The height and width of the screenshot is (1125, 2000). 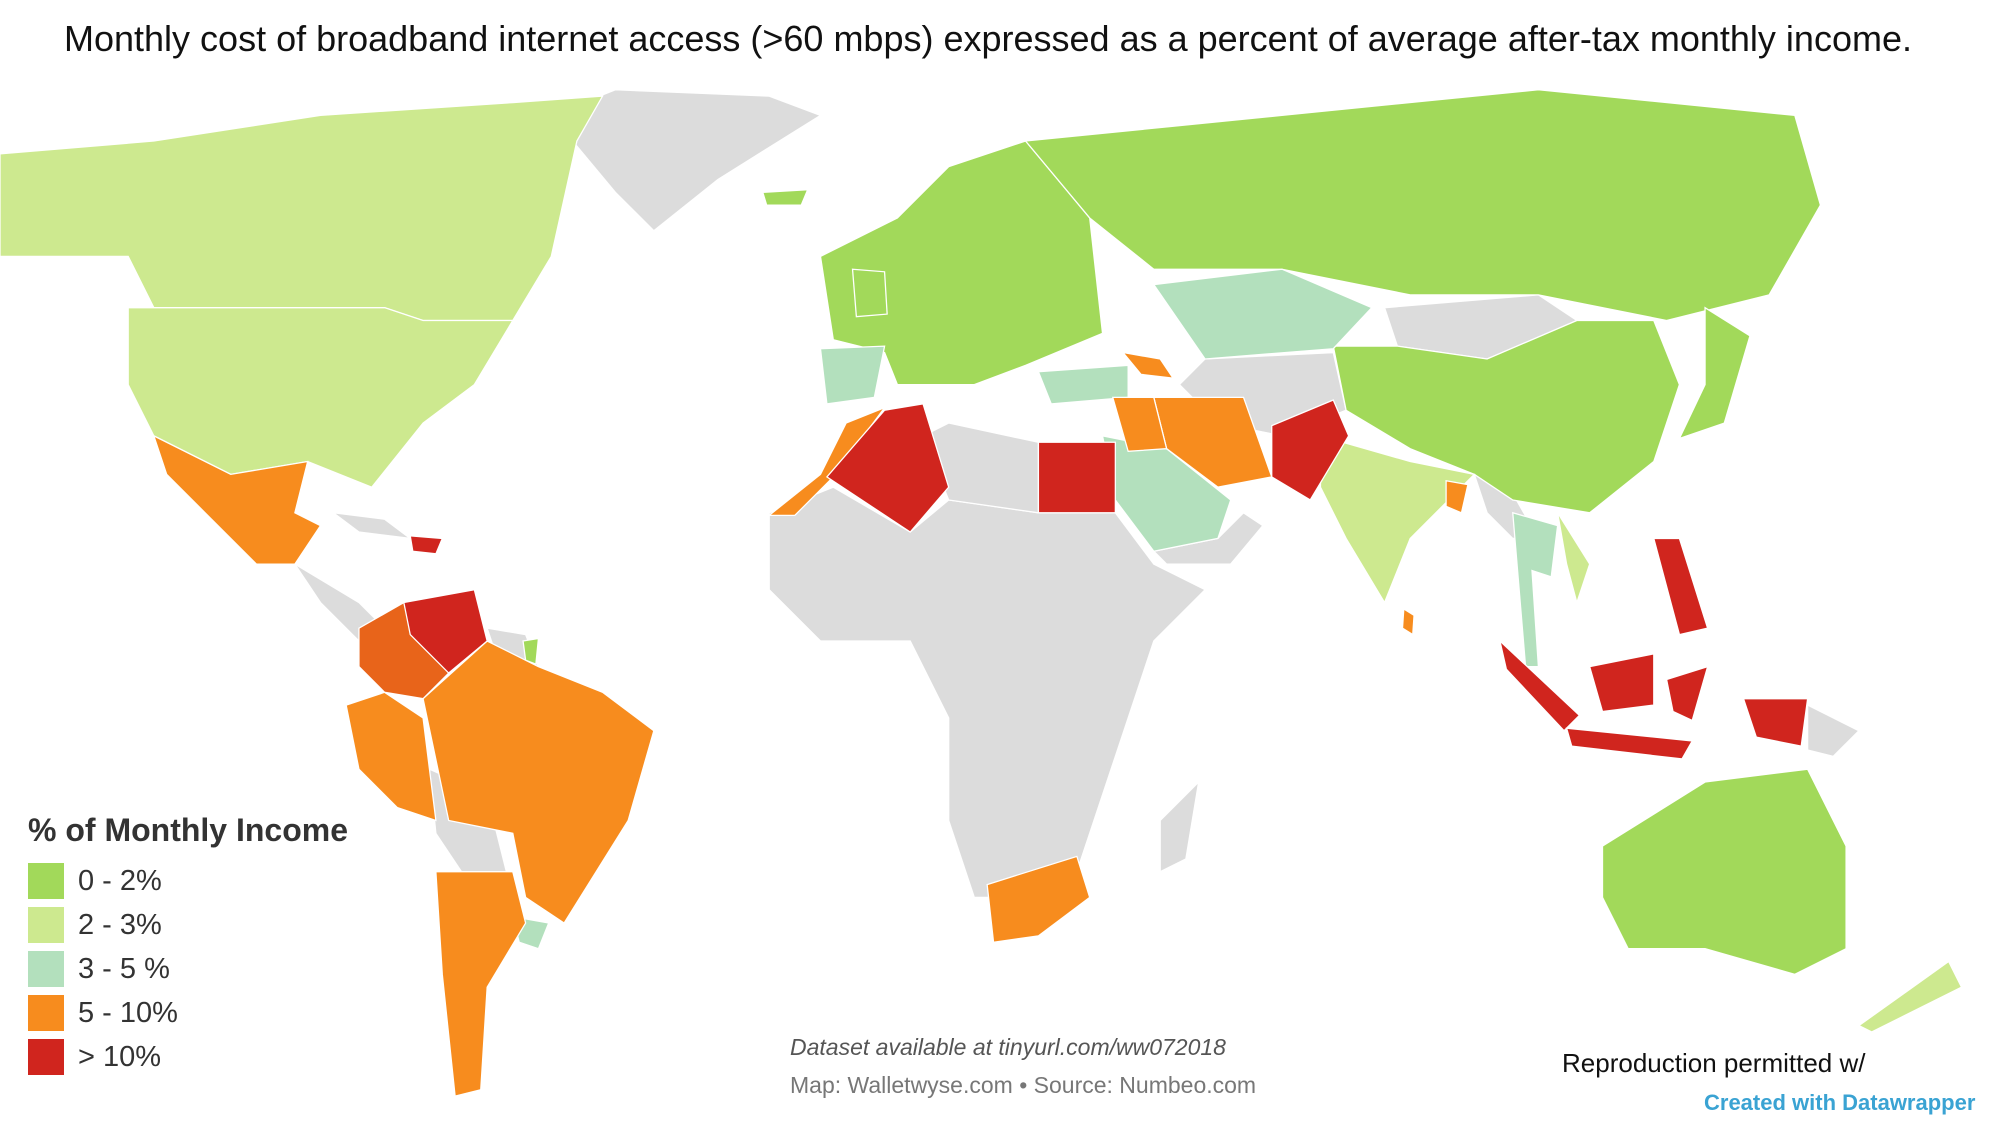 I want to click on region-mexico, so click(x=237, y=499).